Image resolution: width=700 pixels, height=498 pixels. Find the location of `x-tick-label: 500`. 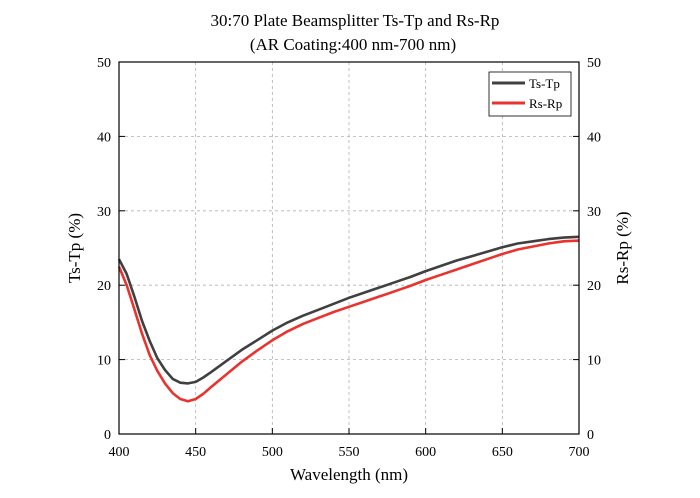

x-tick-label: 500 is located at coordinates (272, 452).